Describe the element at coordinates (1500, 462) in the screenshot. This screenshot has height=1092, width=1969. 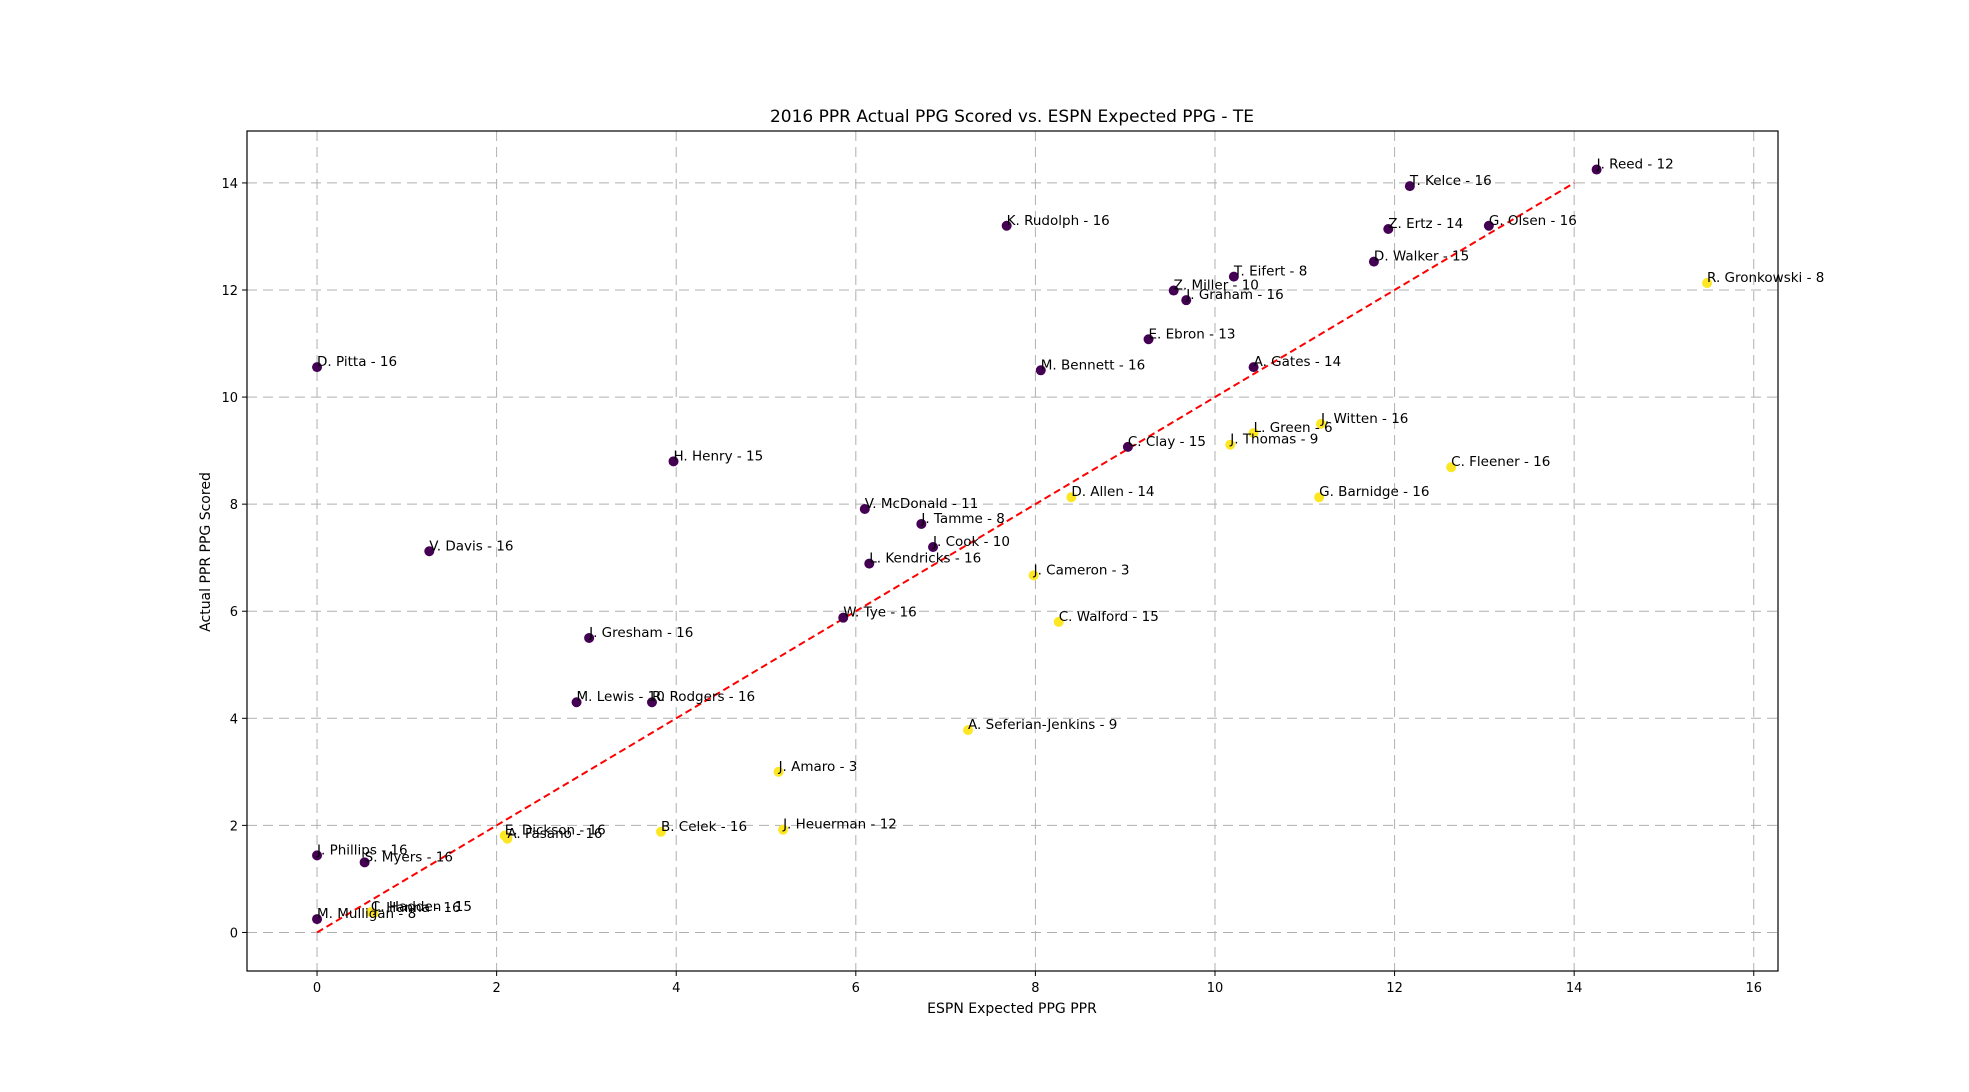
I see `data-point-label: C. Fleener - 16` at that location.